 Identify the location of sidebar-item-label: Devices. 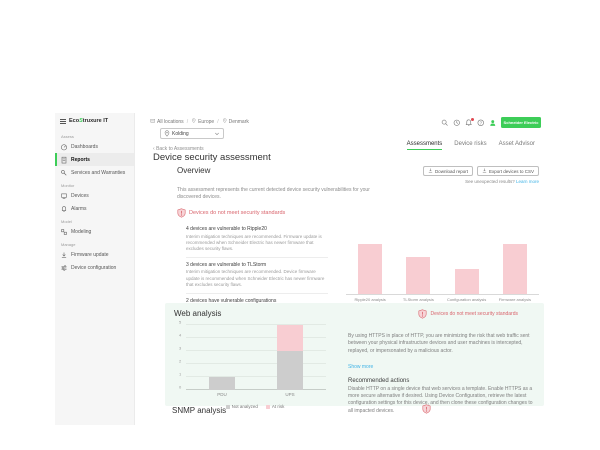
(80, 195).